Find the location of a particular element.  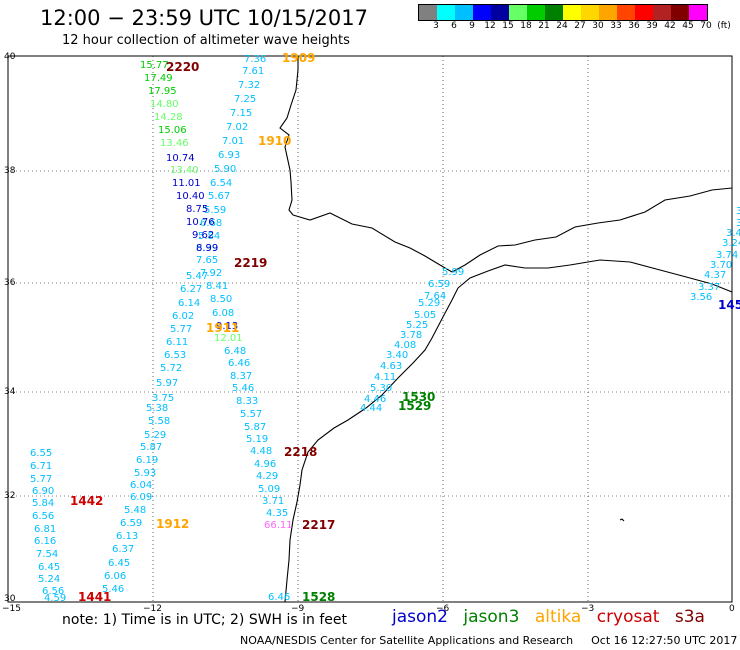

swh-value: 17.49 is located at coordinates (158, 78).